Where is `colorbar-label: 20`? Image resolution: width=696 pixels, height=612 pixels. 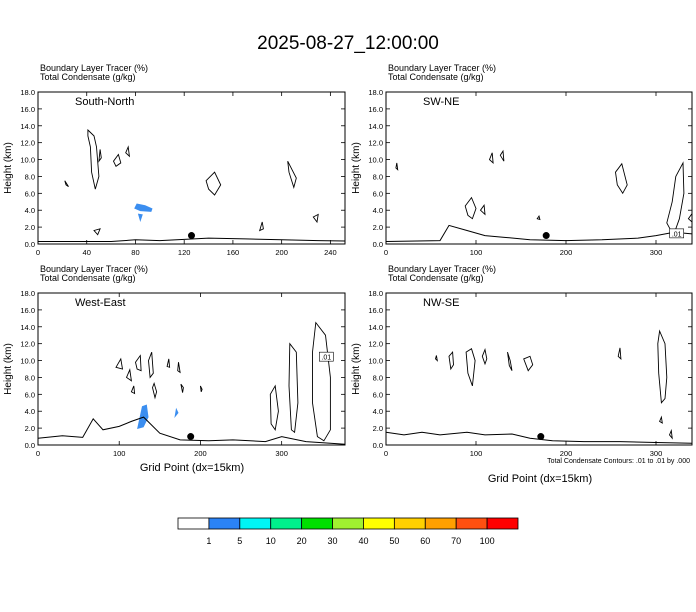
colorbar-label: 20 is located at coordinates (302, 541).